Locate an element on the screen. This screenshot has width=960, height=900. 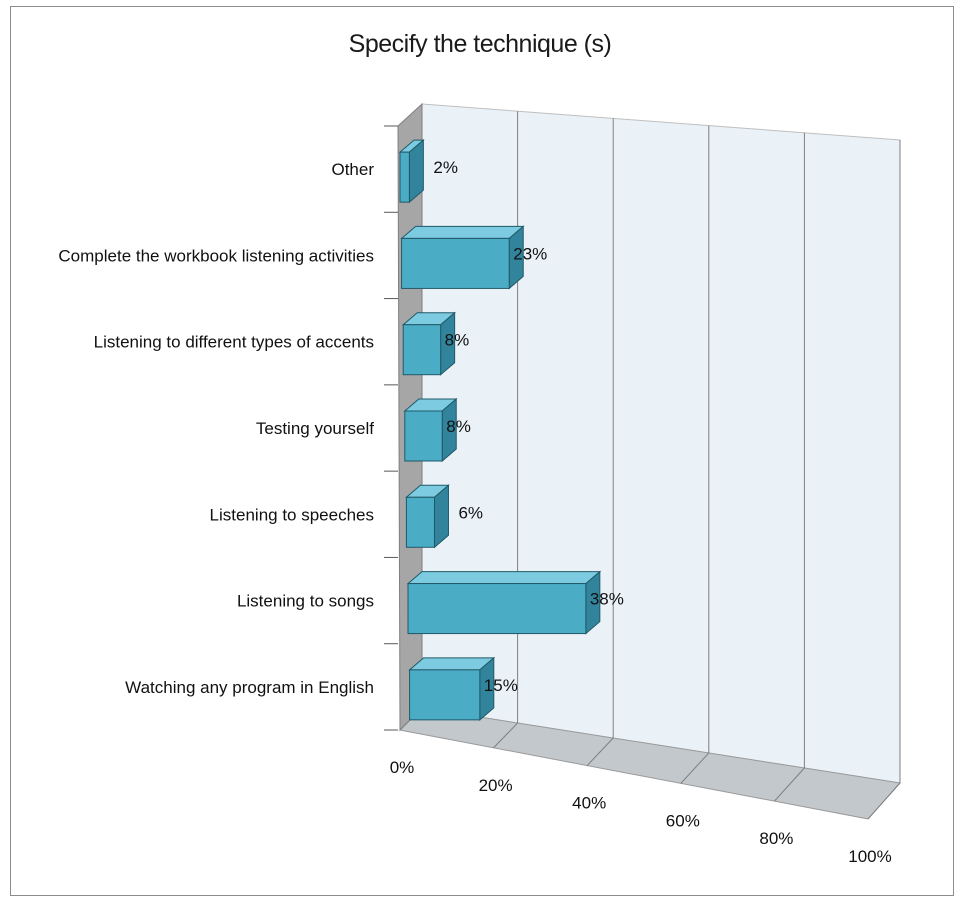
x-tick-label: 40% is located at coordinates (589, 803).